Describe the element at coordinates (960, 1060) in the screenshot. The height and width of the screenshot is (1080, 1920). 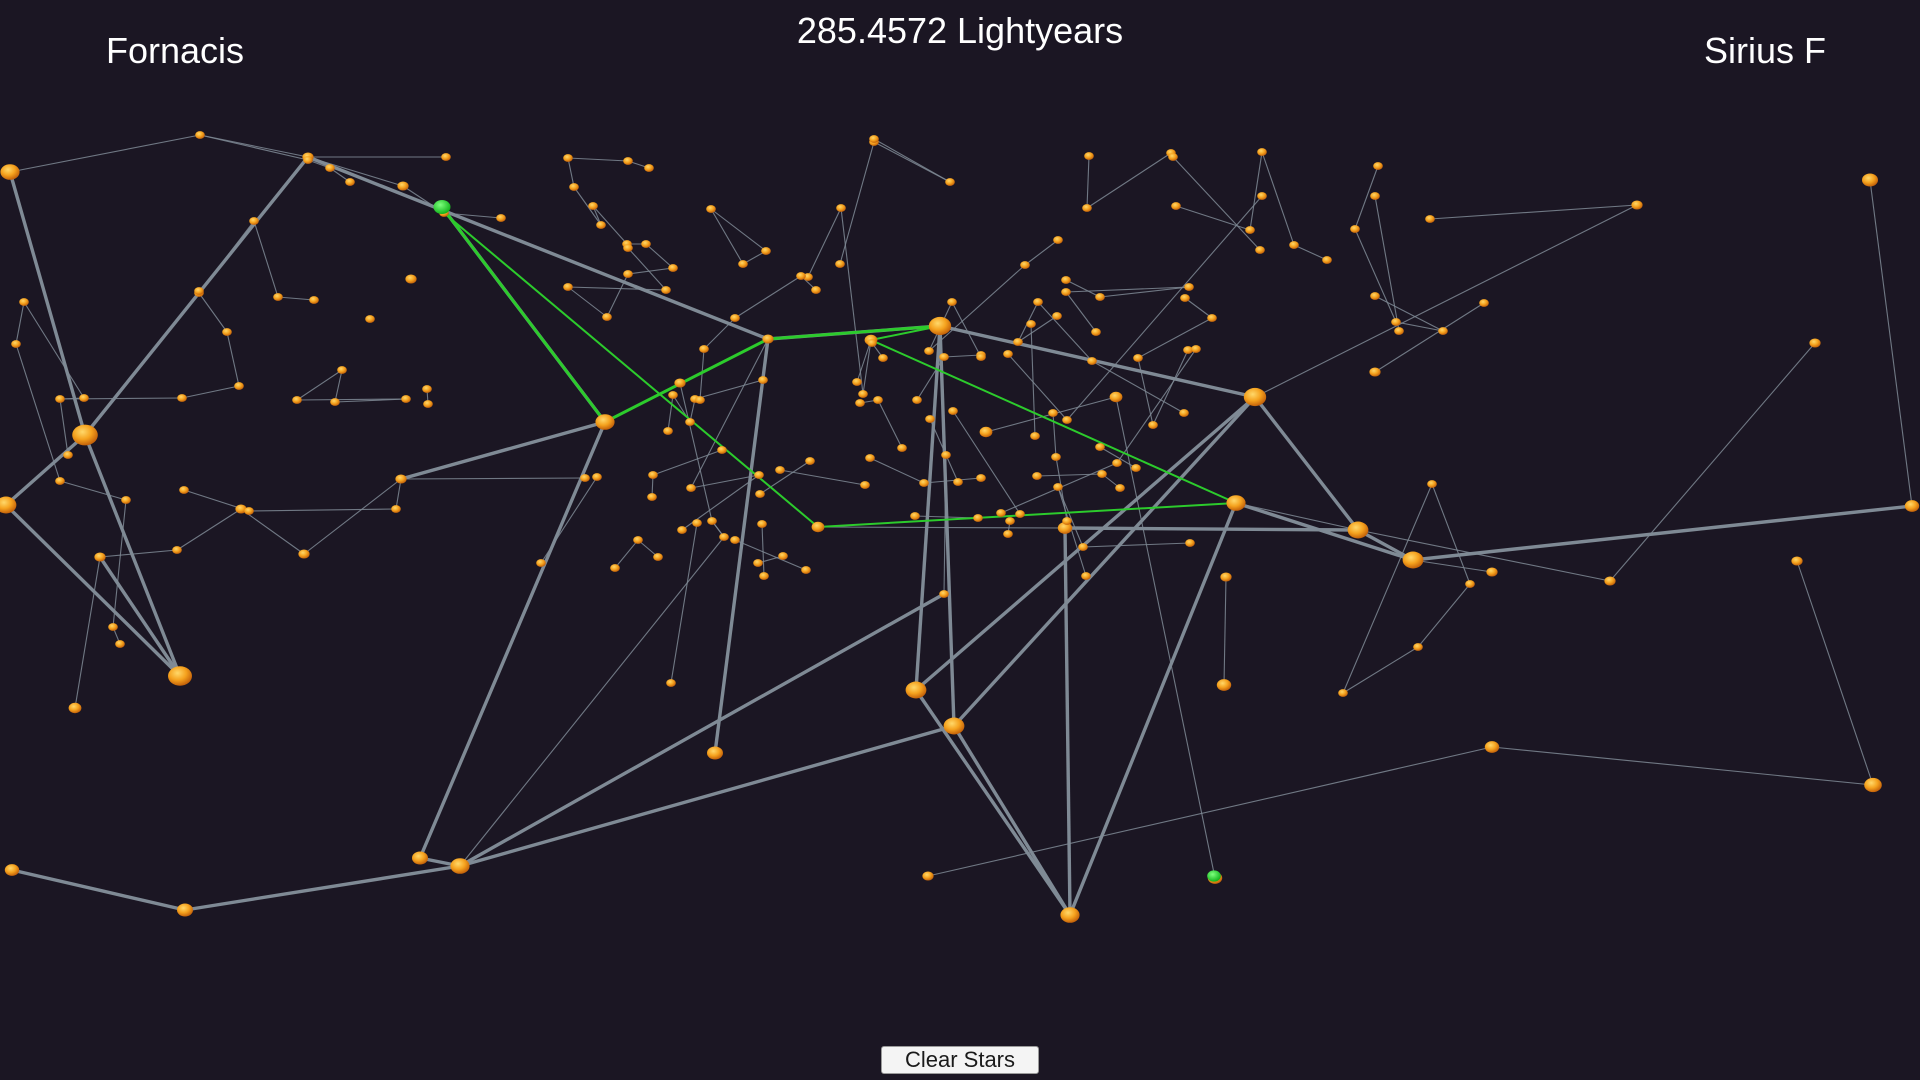
I see `clear-stars-button: Clear Stars` at that location.